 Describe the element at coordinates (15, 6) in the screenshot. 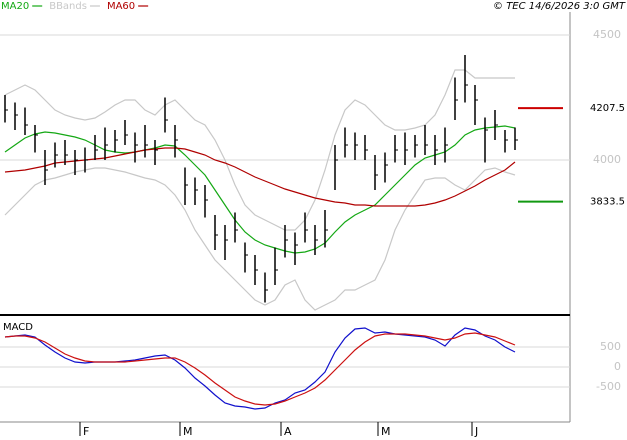

I see `legend-label: MA20` at that location.